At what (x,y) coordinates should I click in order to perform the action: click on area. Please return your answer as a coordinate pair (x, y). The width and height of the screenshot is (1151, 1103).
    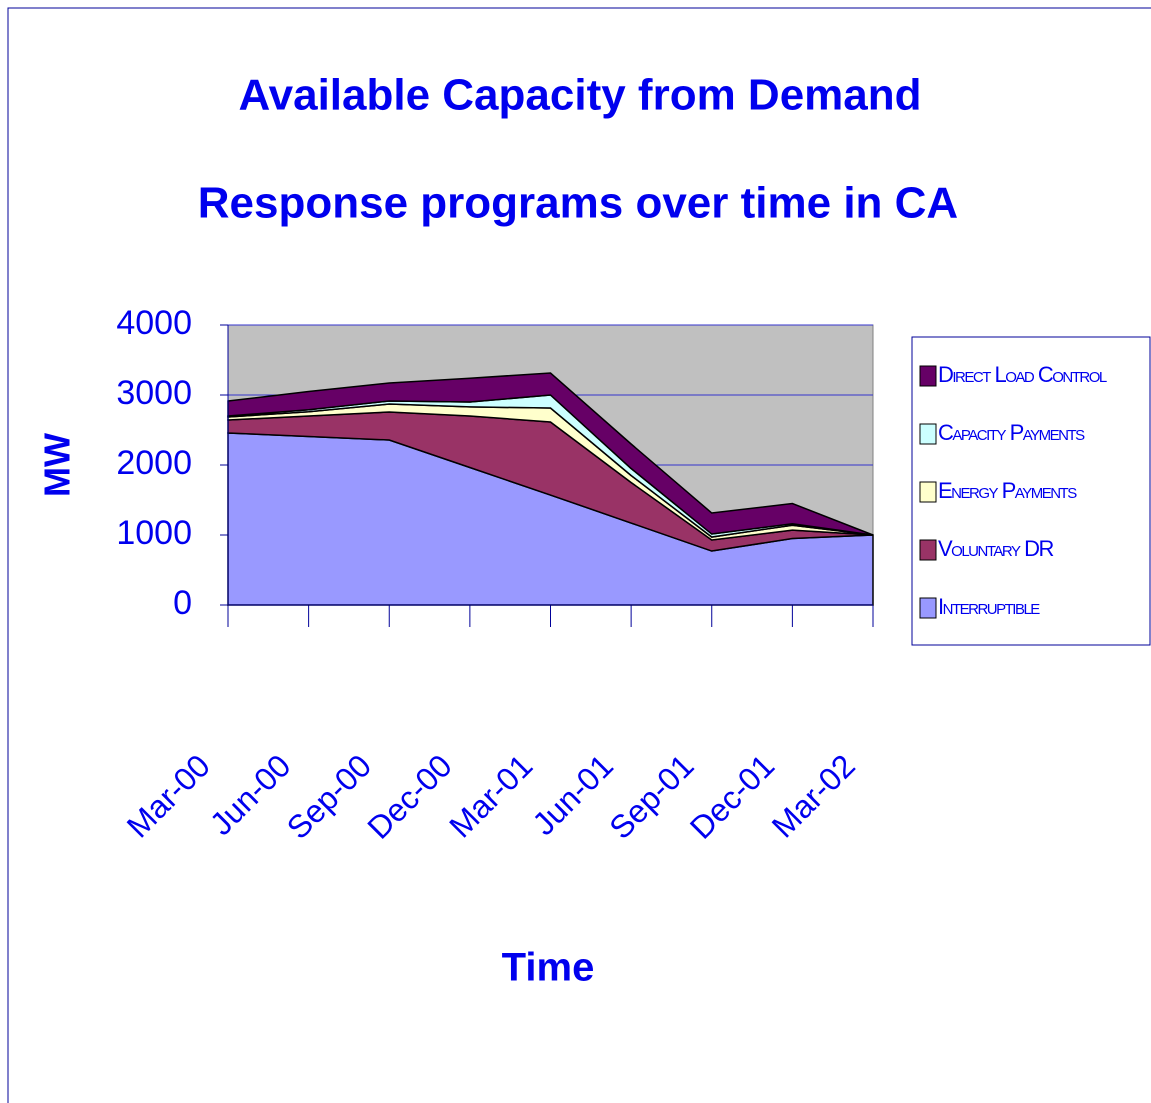
    Looking at the image, I should click on (550, 454).